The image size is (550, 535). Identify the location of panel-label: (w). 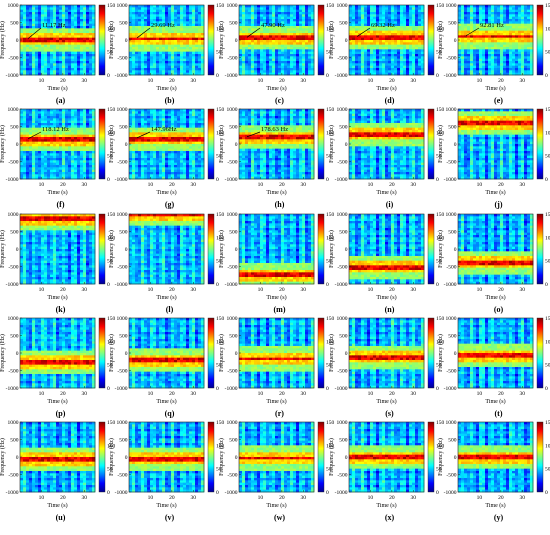
(279, 517).